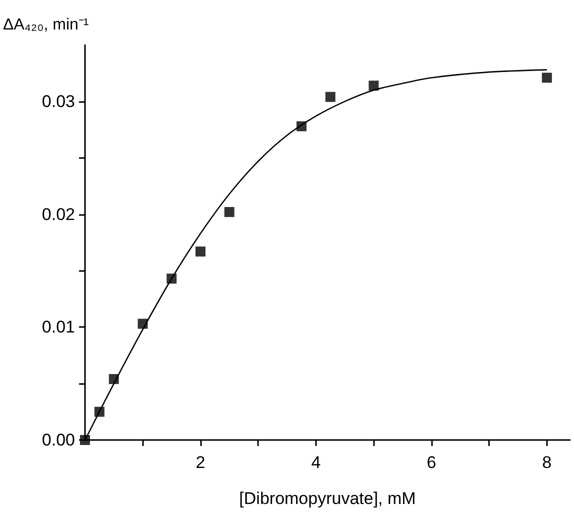  What do you see at coordinates (201, 462) in the screenshot?
I see `x-tick-label: 2` at bounding box center [201, 462].